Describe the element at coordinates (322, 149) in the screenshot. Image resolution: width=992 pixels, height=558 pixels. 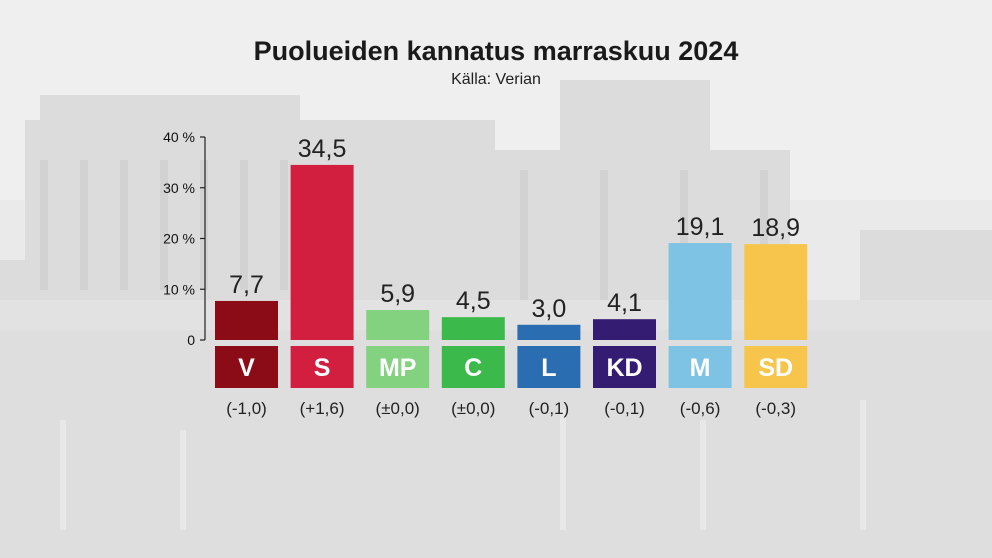
I see `value-label-s: 34,5` at that location.